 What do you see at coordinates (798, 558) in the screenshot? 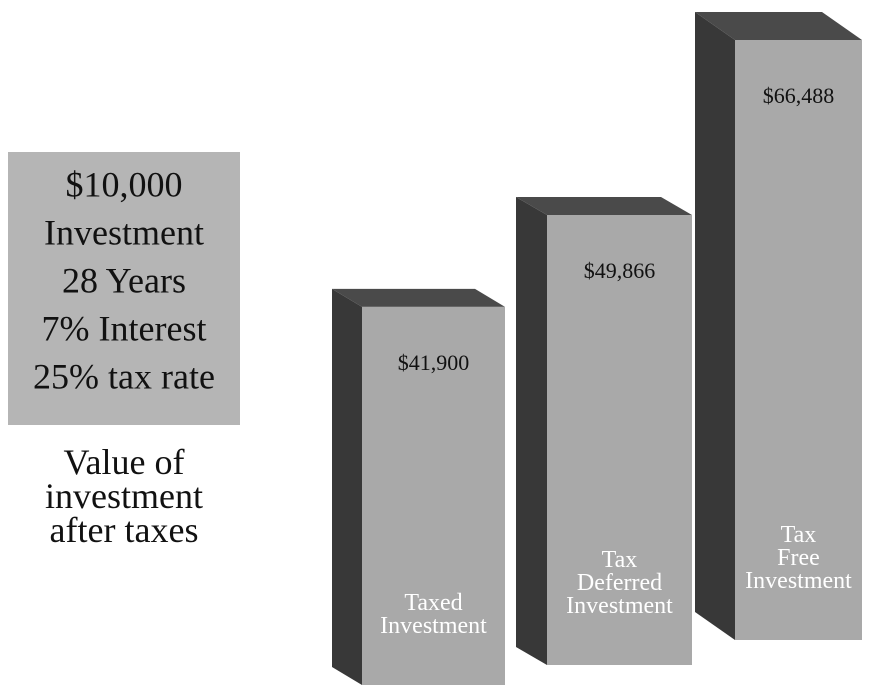
I see `category-label: Tax Free Investment` at bounding box center [798, 558].